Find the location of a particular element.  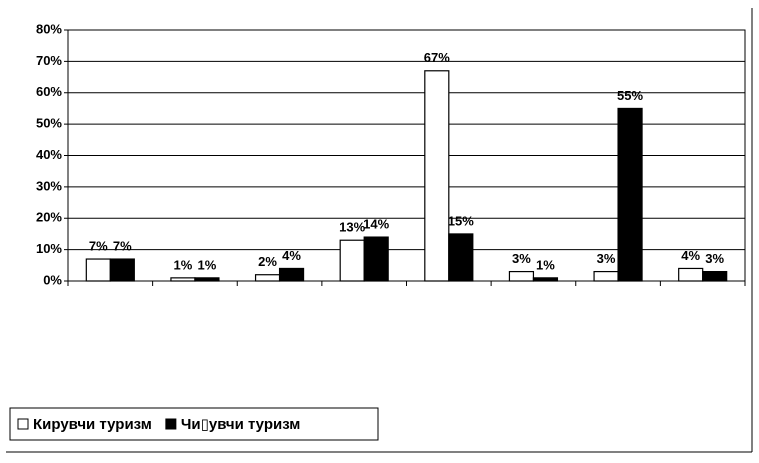

value-label: 2% is located at coordinates (267, 261).